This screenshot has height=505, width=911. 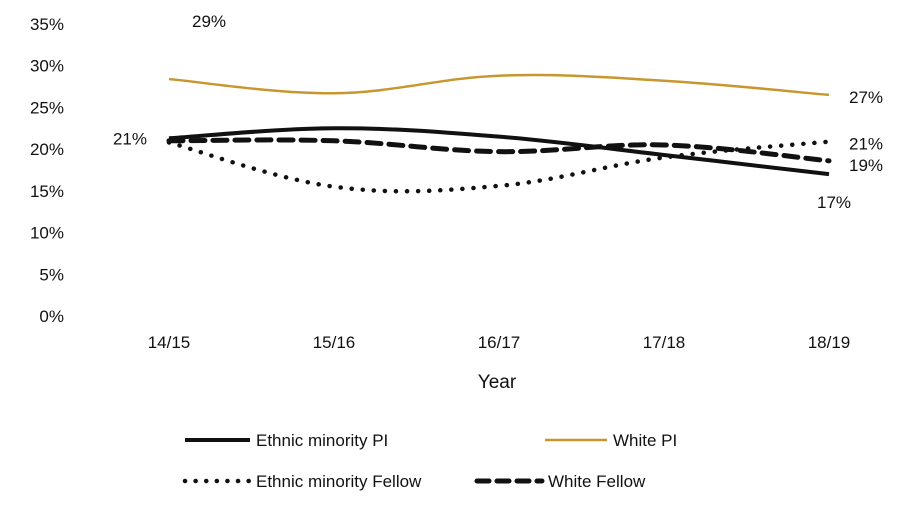 What do you see at coordinates (209, 21) in the screenshot?
I see `data-label: 29%` at bounding box center [209, 21].